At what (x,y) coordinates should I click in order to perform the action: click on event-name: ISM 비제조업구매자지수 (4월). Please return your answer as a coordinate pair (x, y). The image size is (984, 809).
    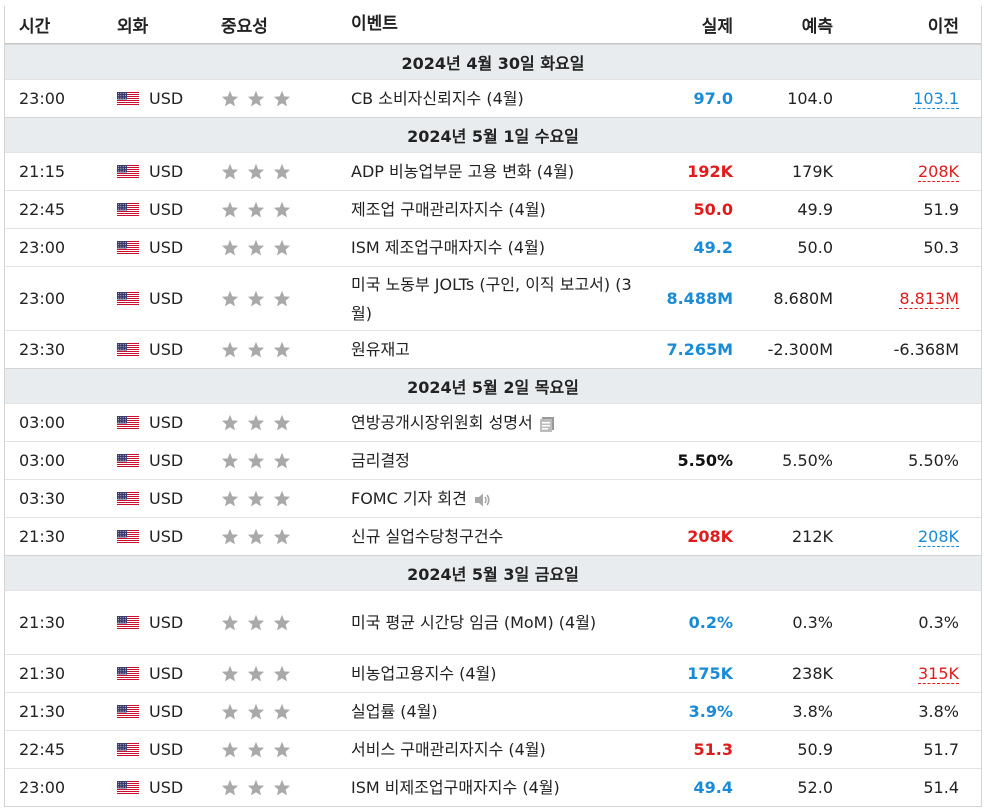
    Looking at the image, I should click on (455, 787).